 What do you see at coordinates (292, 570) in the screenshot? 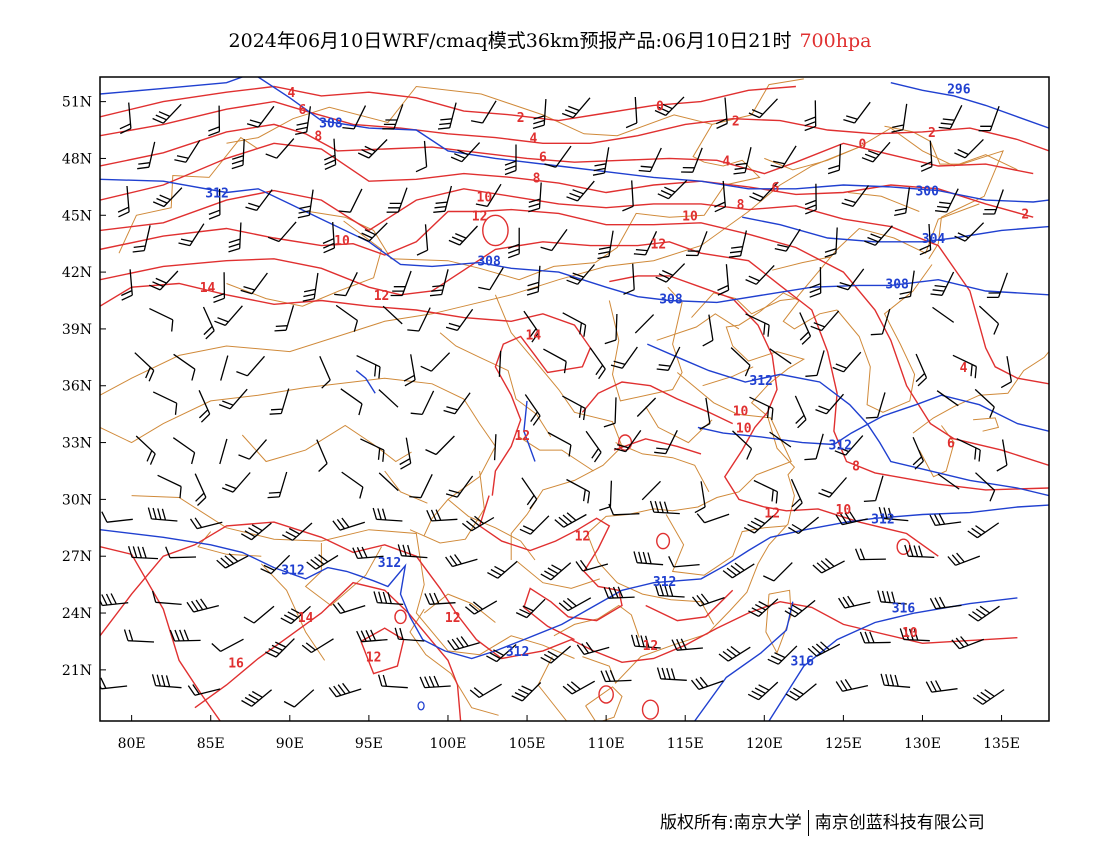
I see `height-contour-label: 312` at bounding box center [292, 570].